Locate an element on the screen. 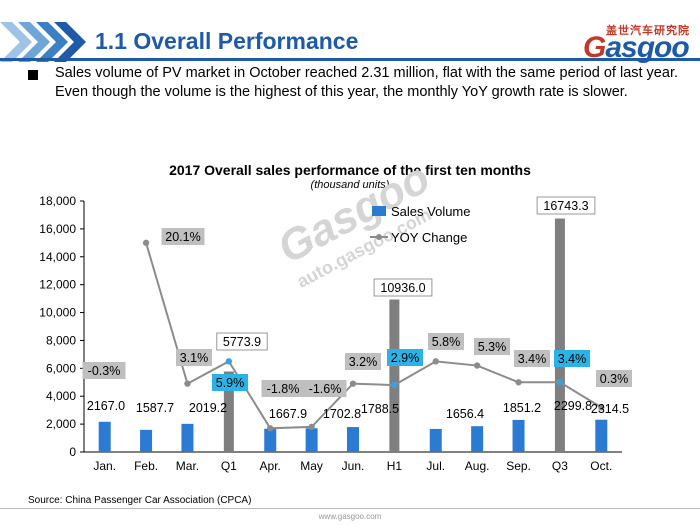  legend-bar-swatch is located at coordinates (379, 211).